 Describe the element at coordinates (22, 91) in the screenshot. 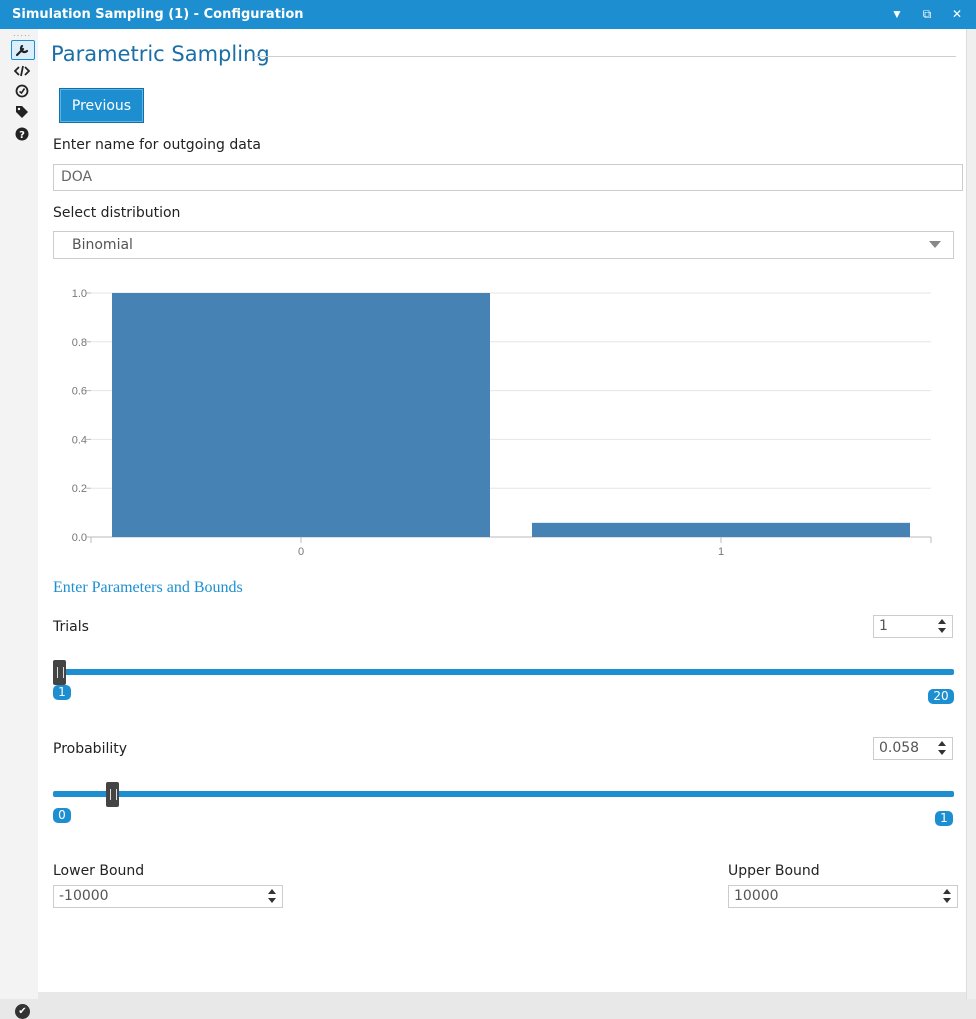

I see `compass-icon` at that location.